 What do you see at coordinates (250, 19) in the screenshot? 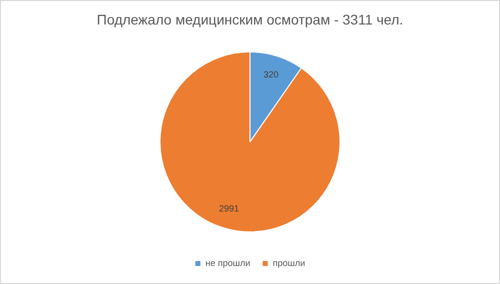
I see `chart-title: Подлежало медицинским осмотрам - 3311 чел.` at bounding box center [250, 19].